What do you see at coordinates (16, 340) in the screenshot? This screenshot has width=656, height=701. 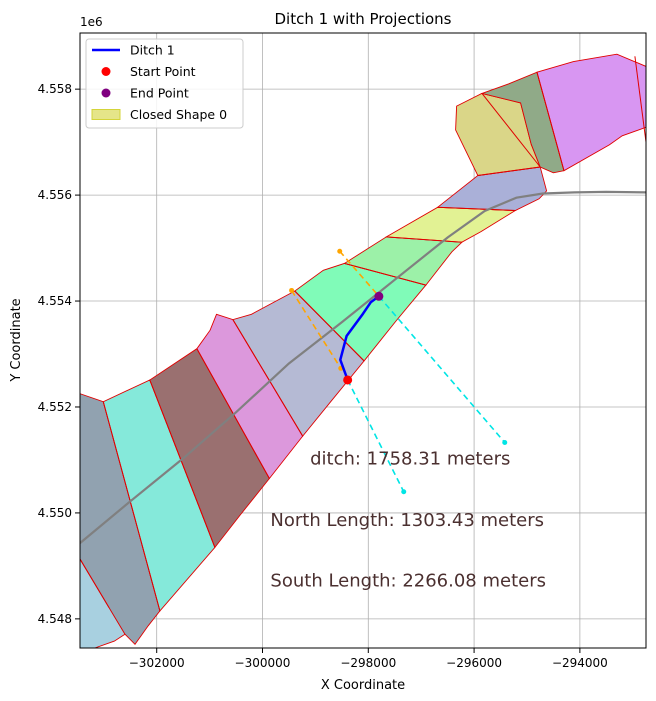 I see `y-axis-label: Y Coordinate` at bounding box center [16, 340].